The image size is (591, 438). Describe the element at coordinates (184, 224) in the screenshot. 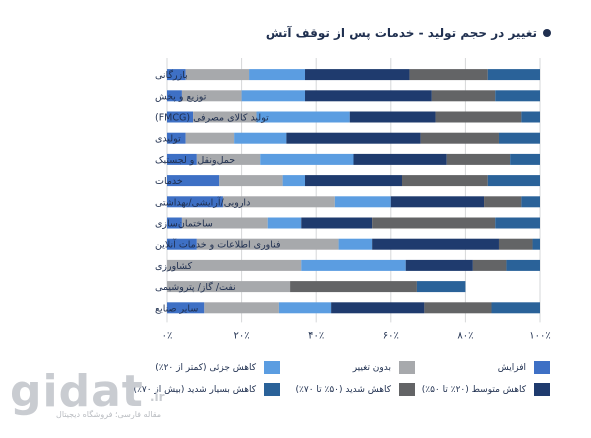

I see `category-label: ساختمان‌سازی` at that location.